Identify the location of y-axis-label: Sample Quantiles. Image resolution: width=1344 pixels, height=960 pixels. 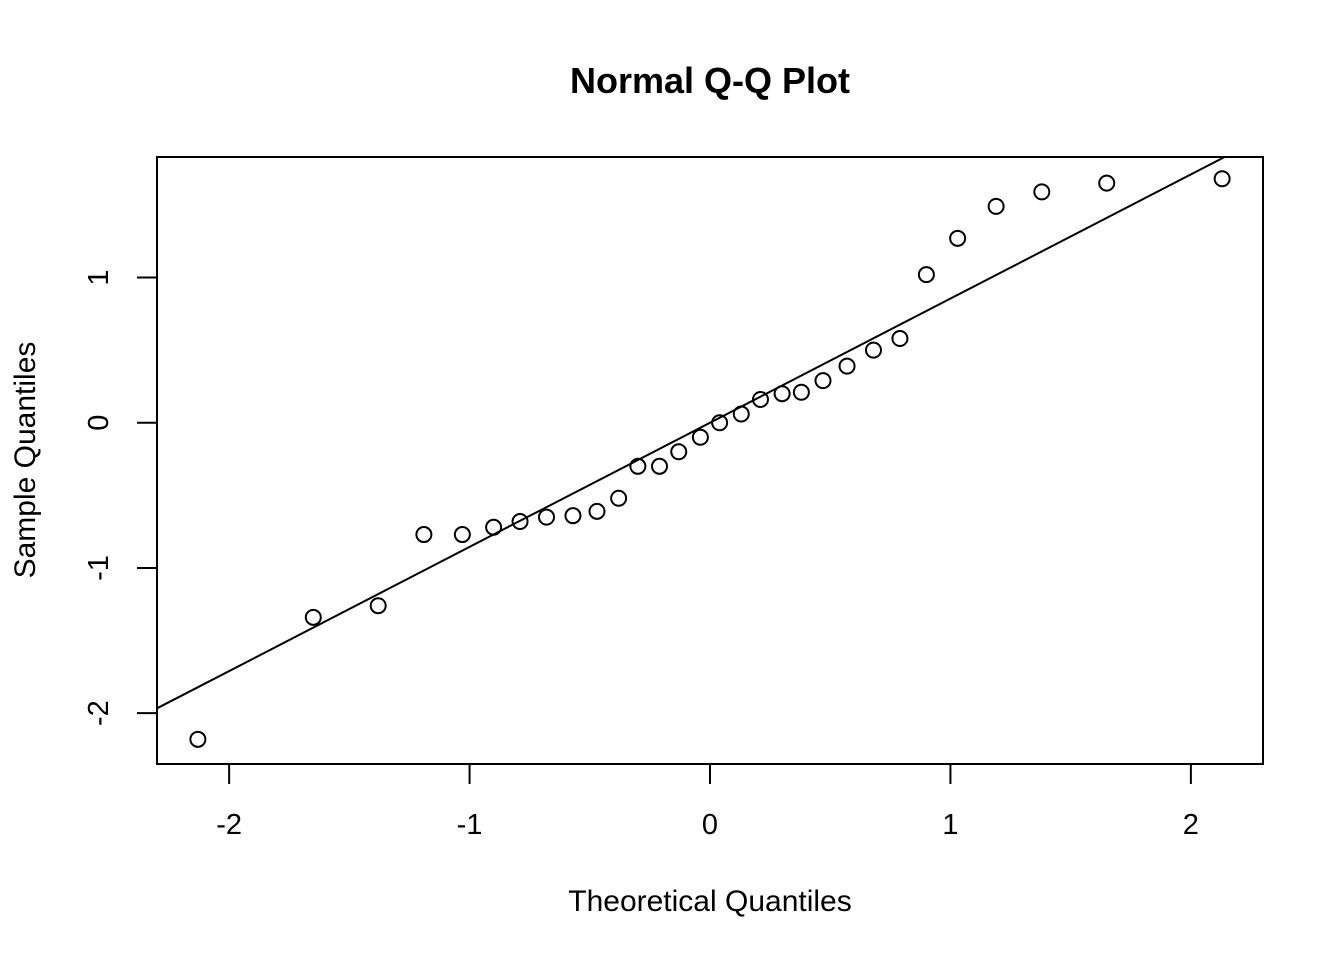
(25, 460).